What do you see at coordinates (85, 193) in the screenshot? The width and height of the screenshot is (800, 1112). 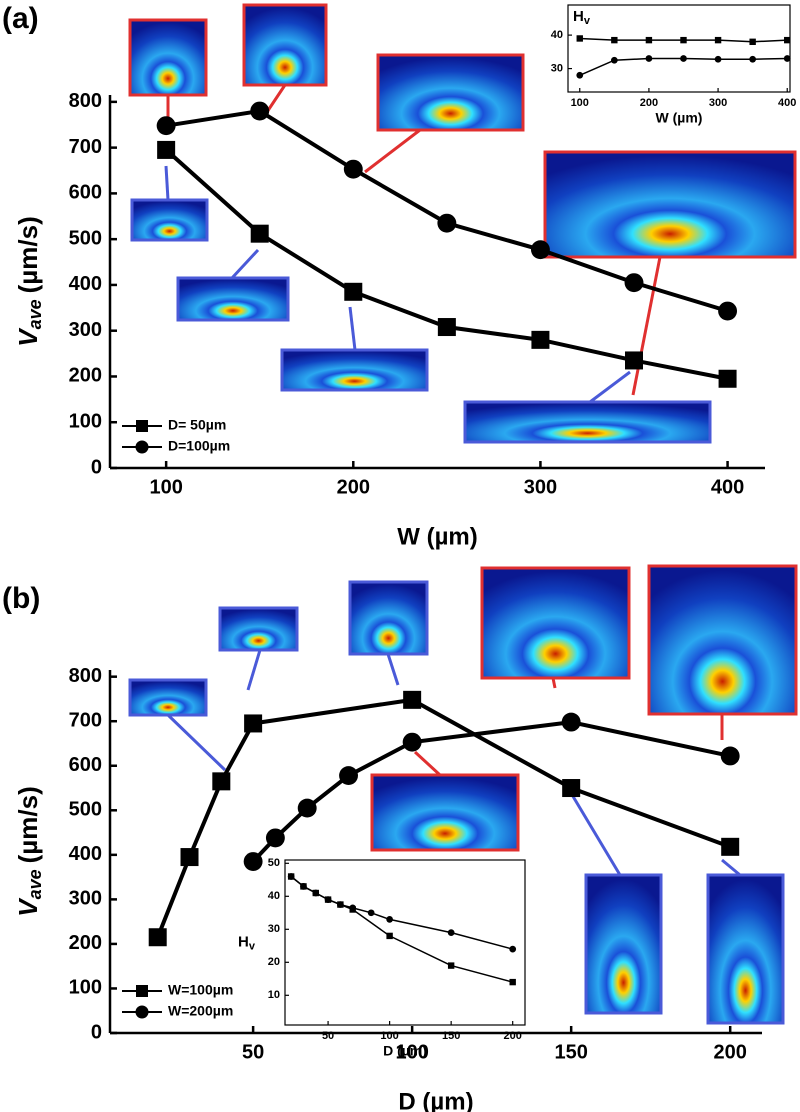 I see `y-tick-label: 600` at bounding box center [85, 193].